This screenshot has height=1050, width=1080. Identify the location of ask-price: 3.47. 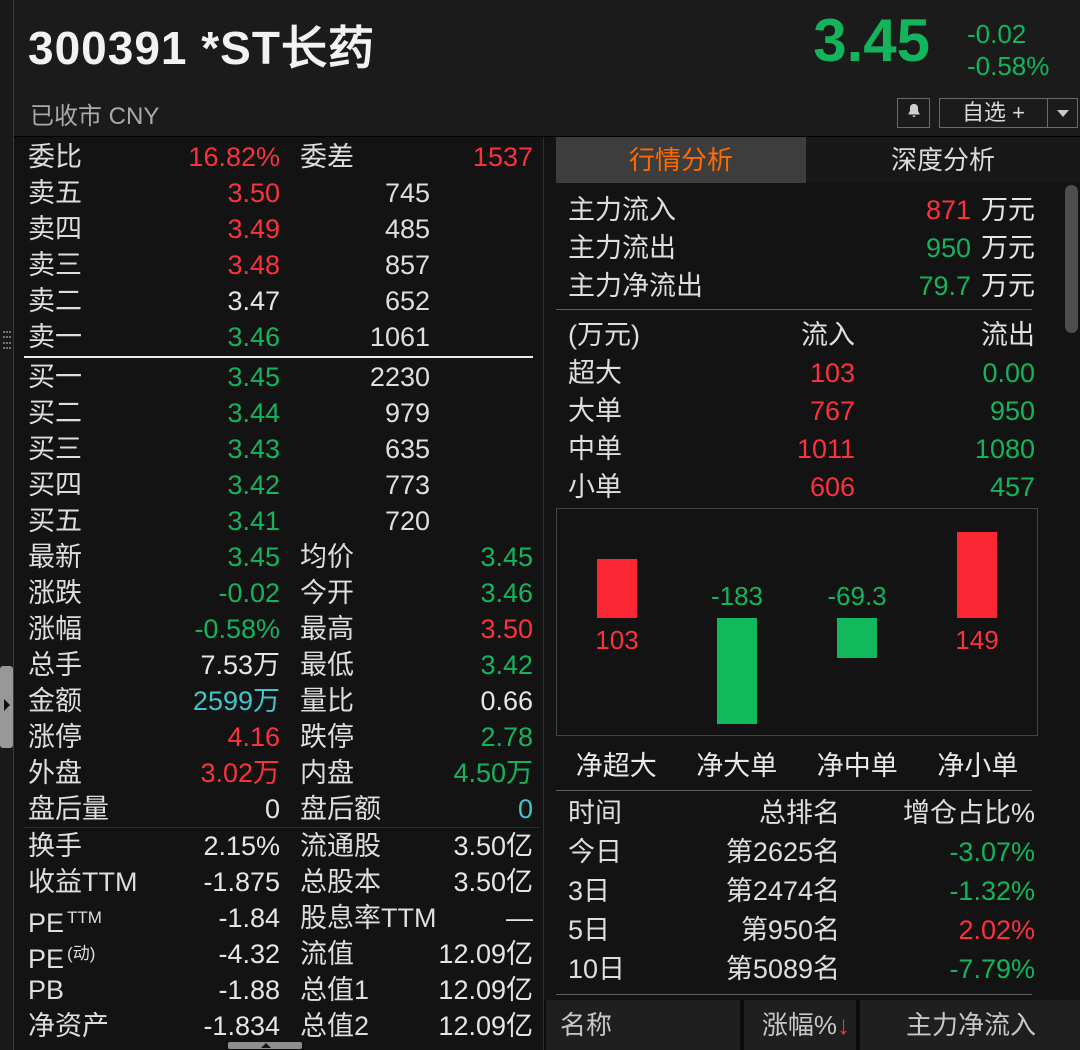
(253, 301).